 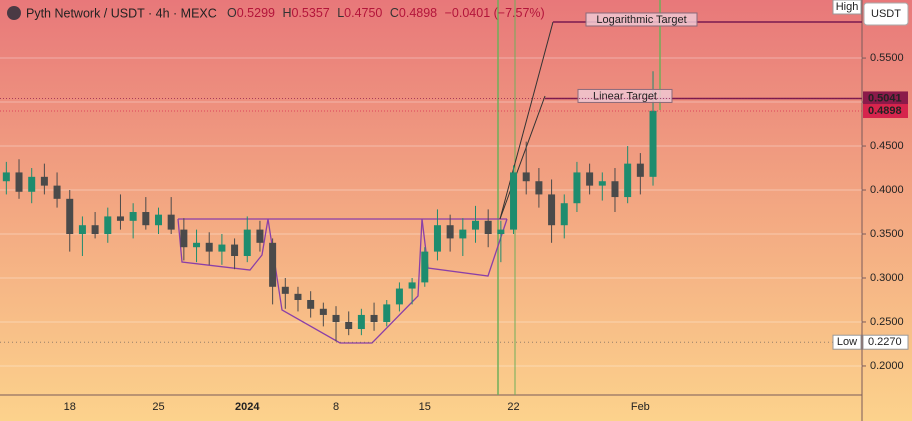 What do you see at coordinates (336, 407) in the screenshot?
I see `x-tick-label: 8` at bounding box center [336, 407].